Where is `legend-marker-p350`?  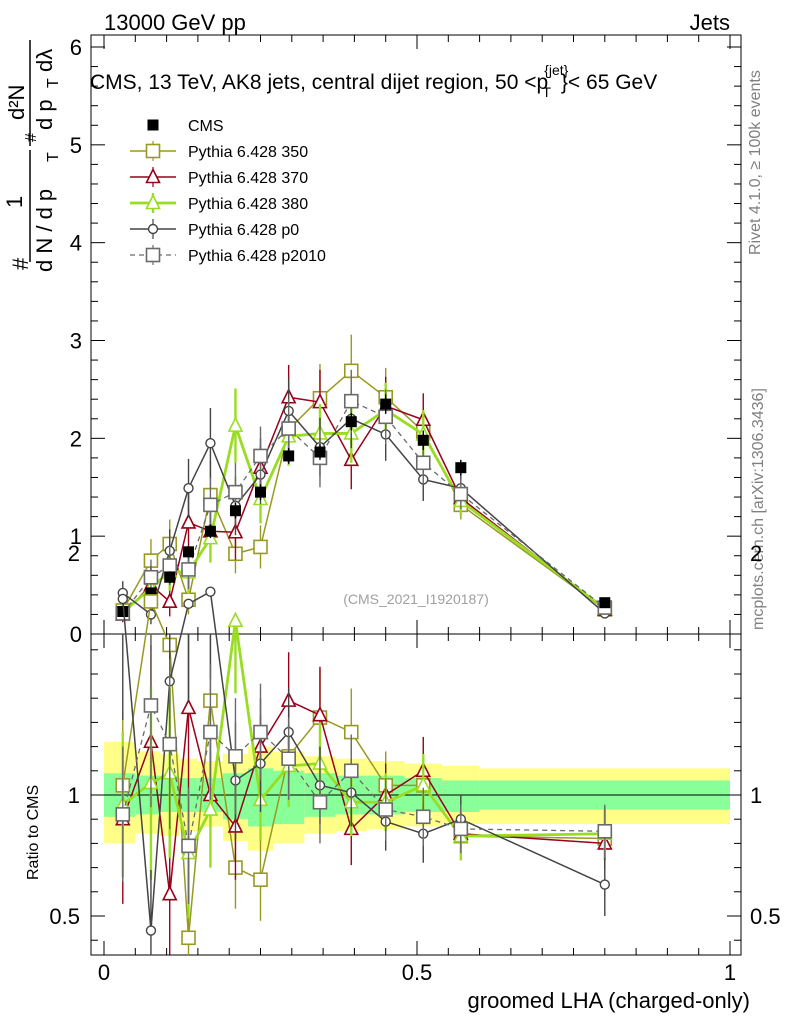 legend-marker-p350 is located at coordinates (153, 151).